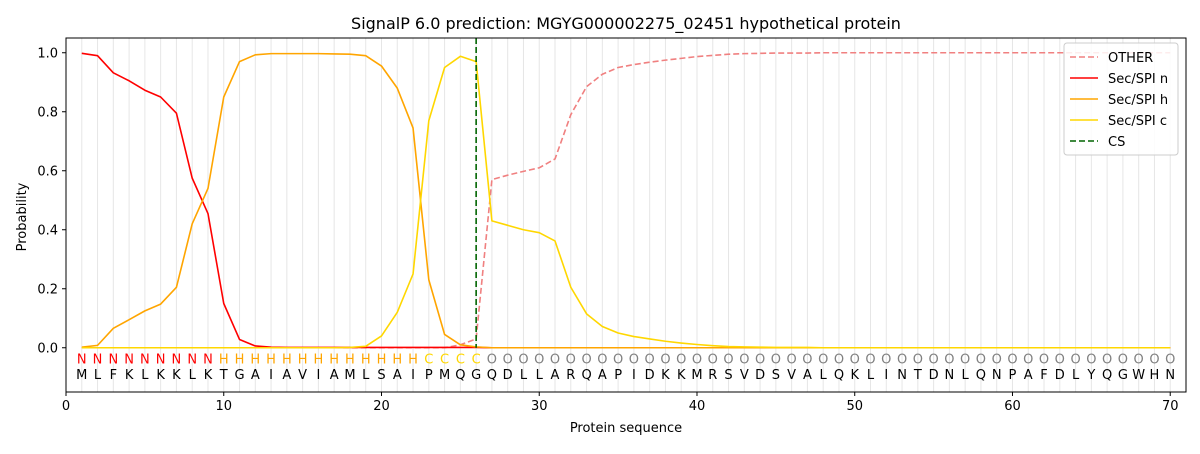  What do you see at coordinates (539, 406) in the screenshot?
I see `x-tick-label: 30` at bounding box center [539, 406].